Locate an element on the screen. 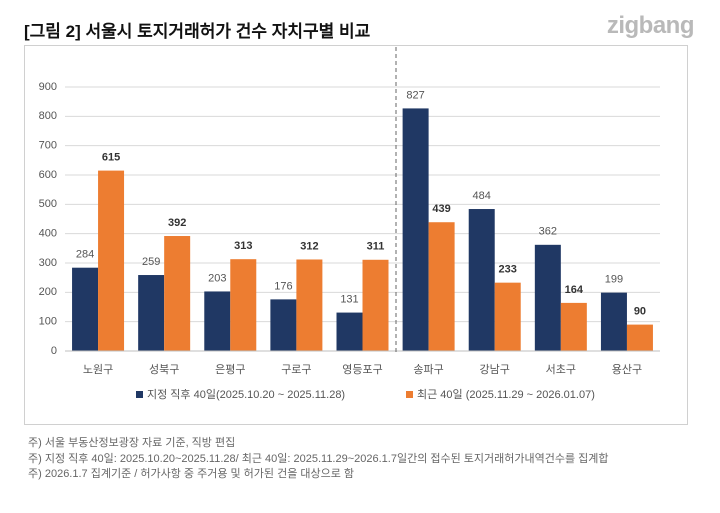  y-tick-label: 200 is located at coordinates (48, 292).